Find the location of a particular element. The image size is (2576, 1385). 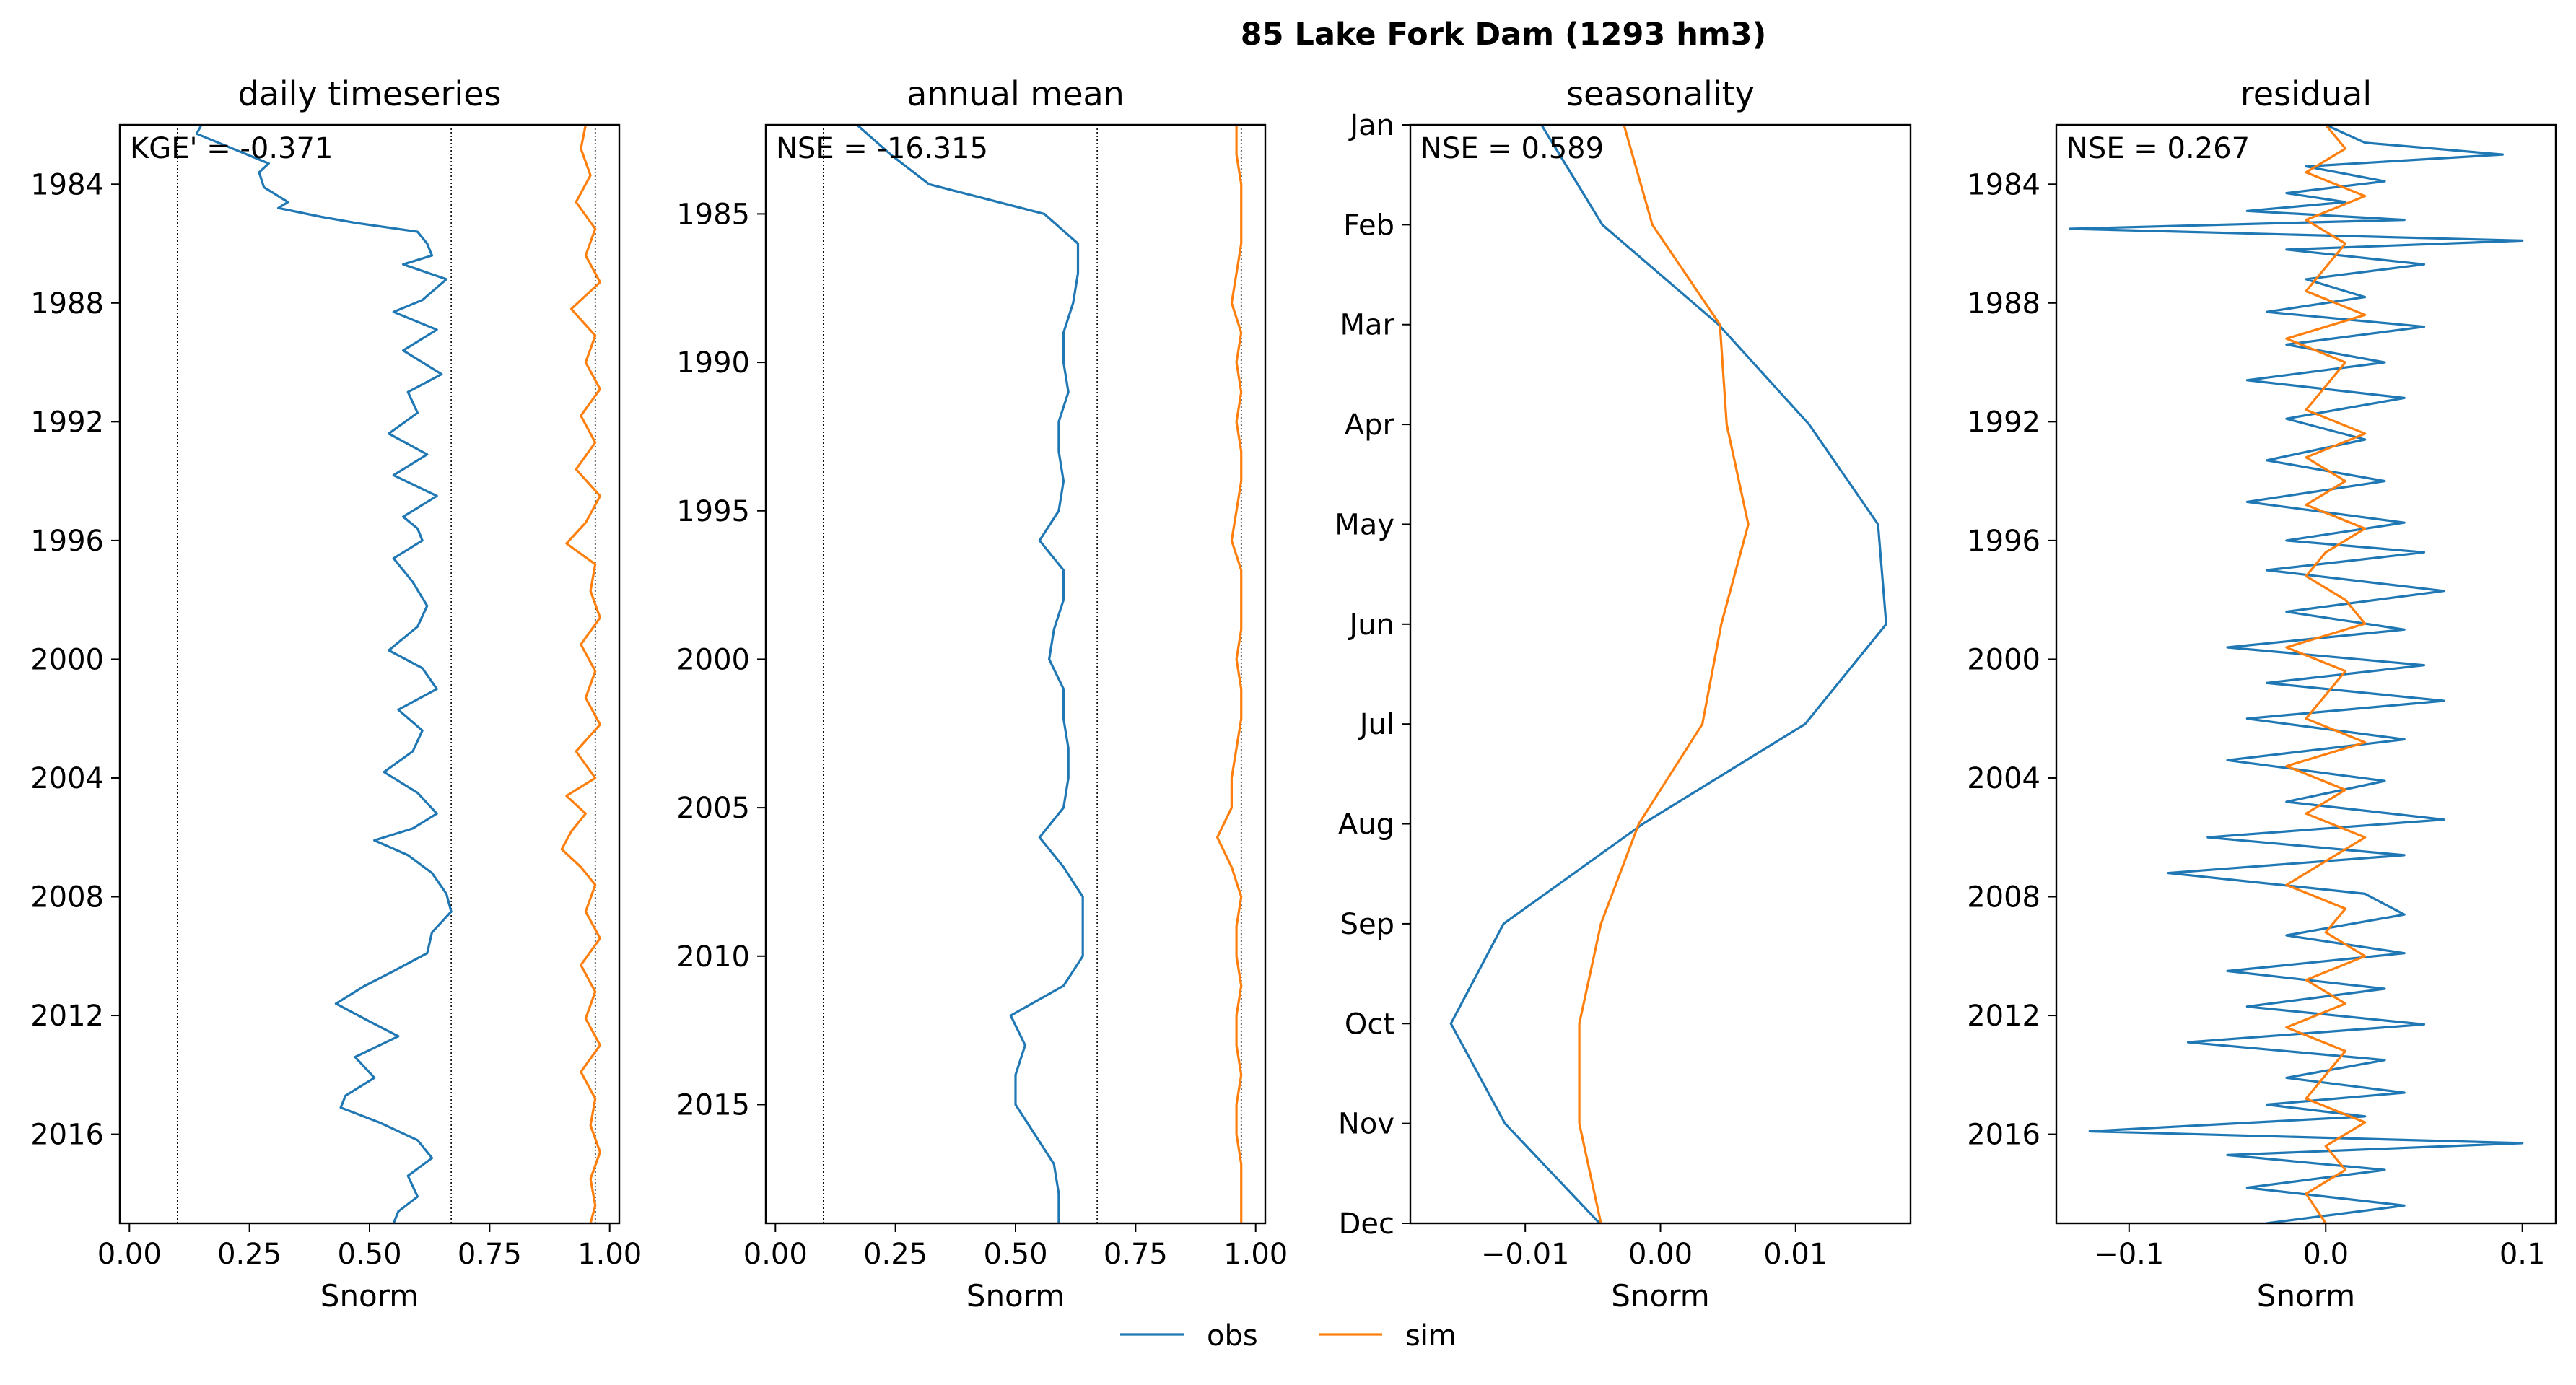

y-tick-label: Sep is located at coordinates (1367, 924).